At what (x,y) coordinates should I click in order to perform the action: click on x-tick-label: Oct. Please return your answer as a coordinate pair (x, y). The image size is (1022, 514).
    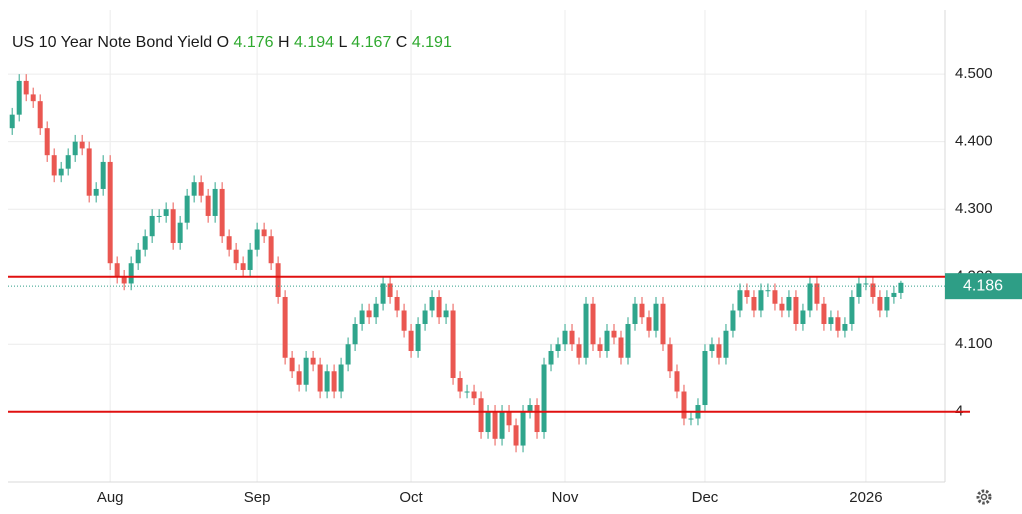
    Looking at the image, I should click on (411, 497).